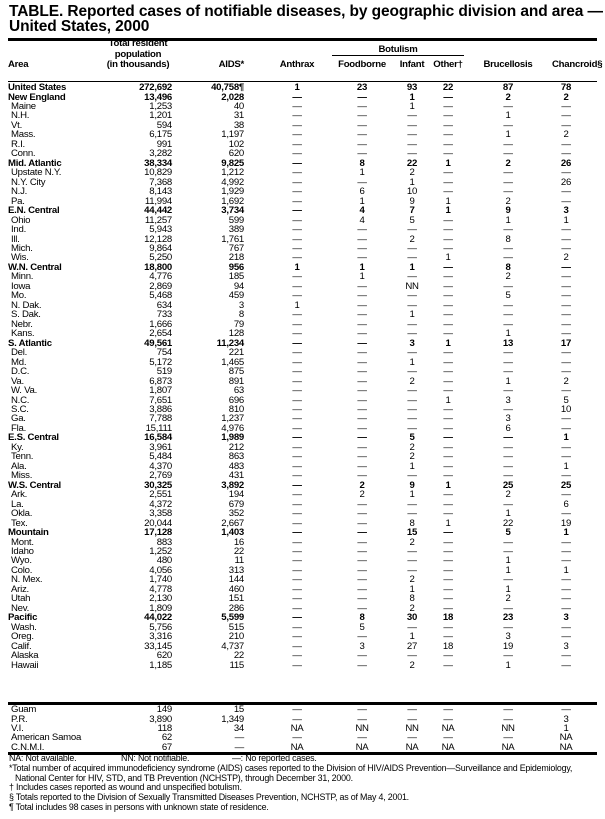 Image resolution: width=605 pixels, height=819 pixels. Describe the element at coordinates (508, 523) in the screenshot. I see `cell-brucellosis: 22` at that location.